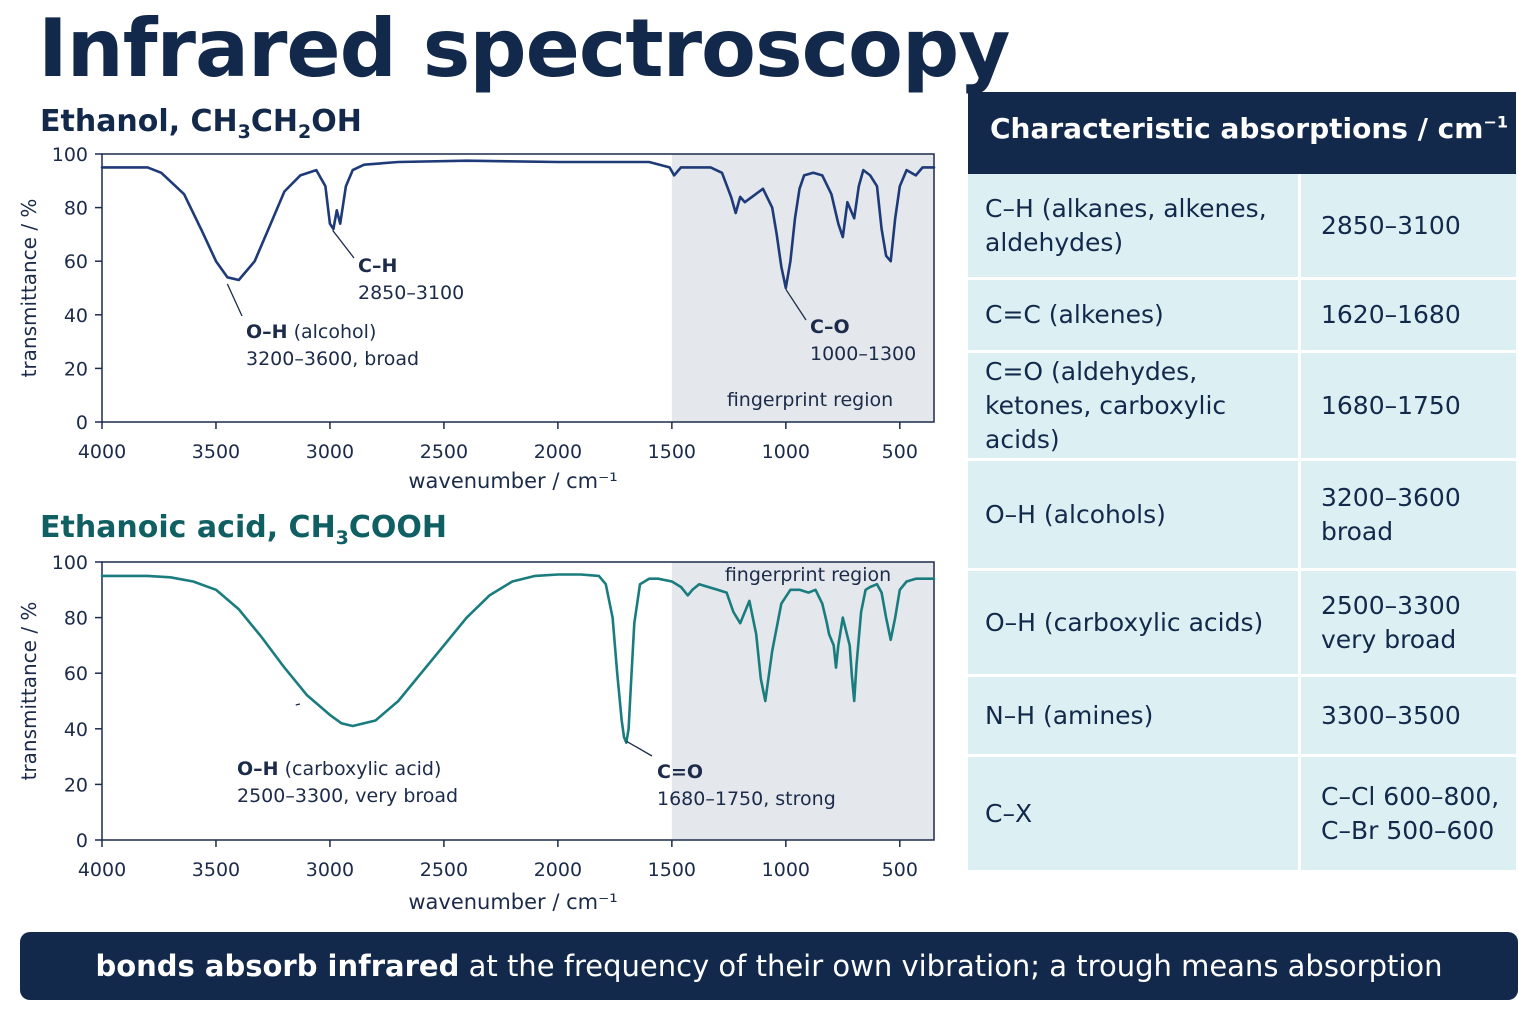  I want to click on formula-subscript: 2, so click(305, 132).